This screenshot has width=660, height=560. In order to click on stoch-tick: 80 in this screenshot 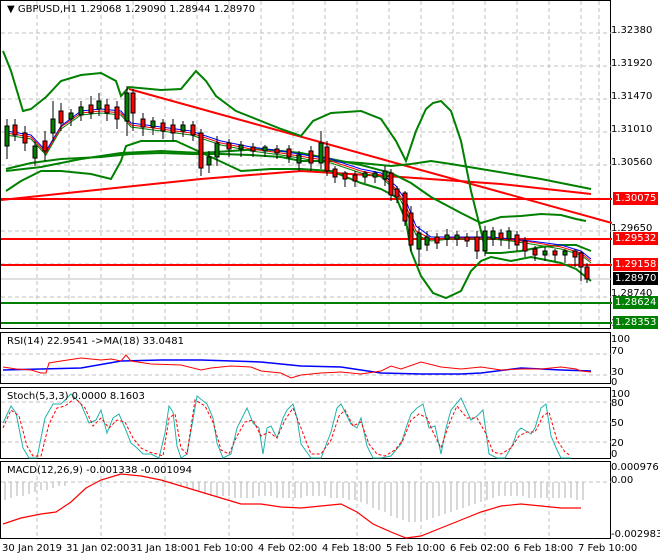, I will do `click(617, 403)`.